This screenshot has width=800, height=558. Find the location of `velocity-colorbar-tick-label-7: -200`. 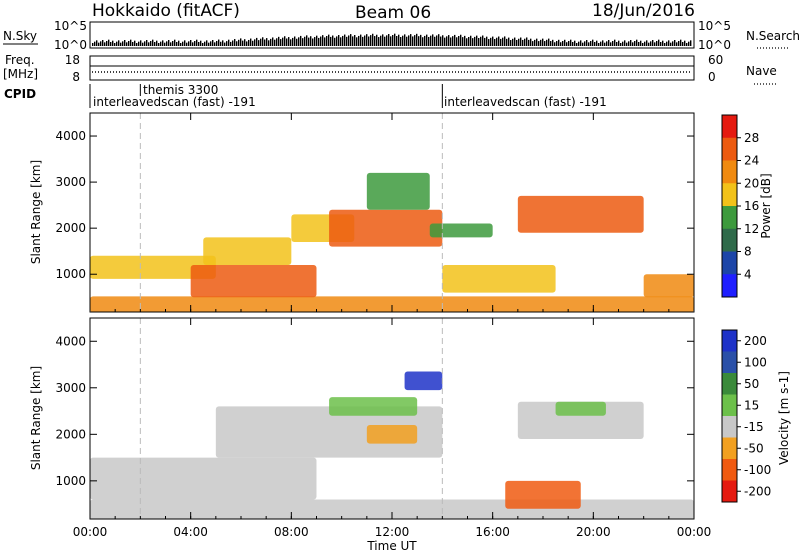

velocity-colorbar-tick-label-7: -200 is located at coordinates (757, 491).